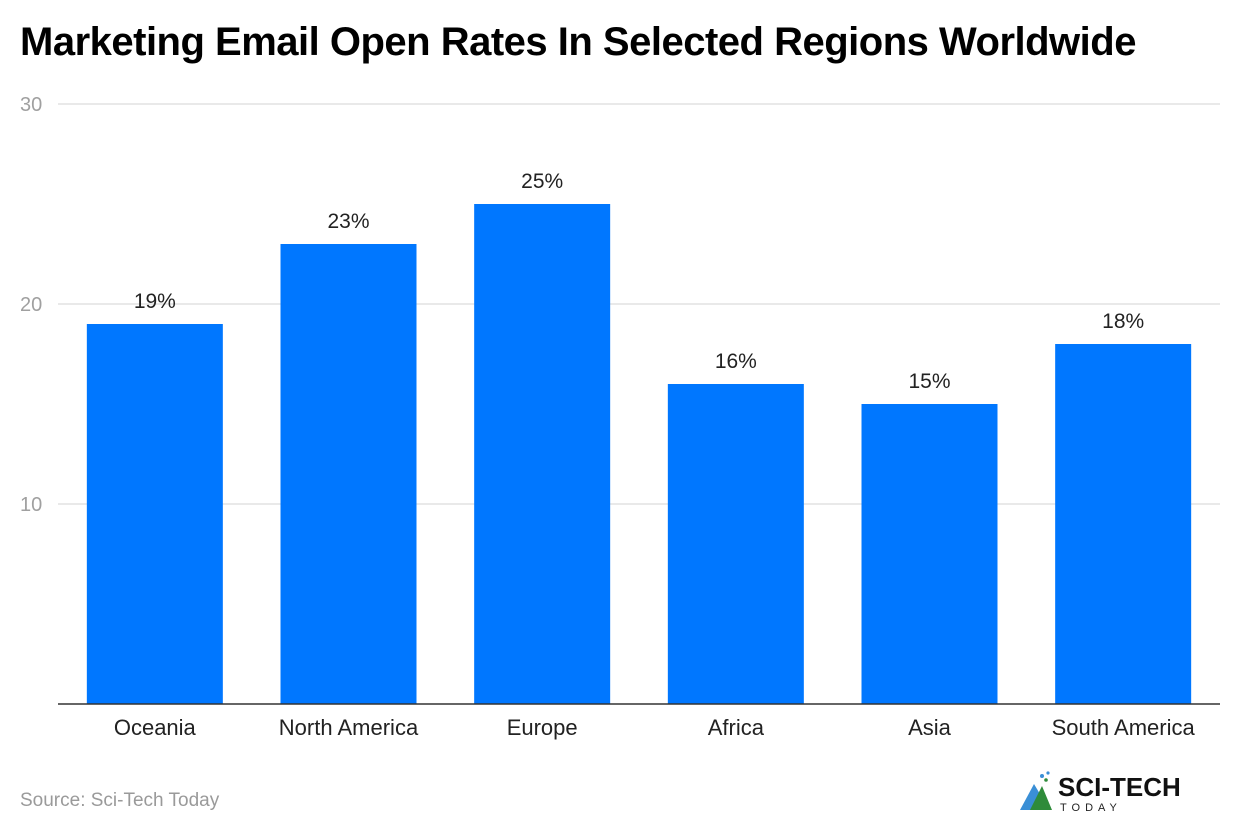 This screenshot has width=1240, height=834. I want to click on sci-tech-today-logo: SCI-TECH TODAY, so click(1100, 792).